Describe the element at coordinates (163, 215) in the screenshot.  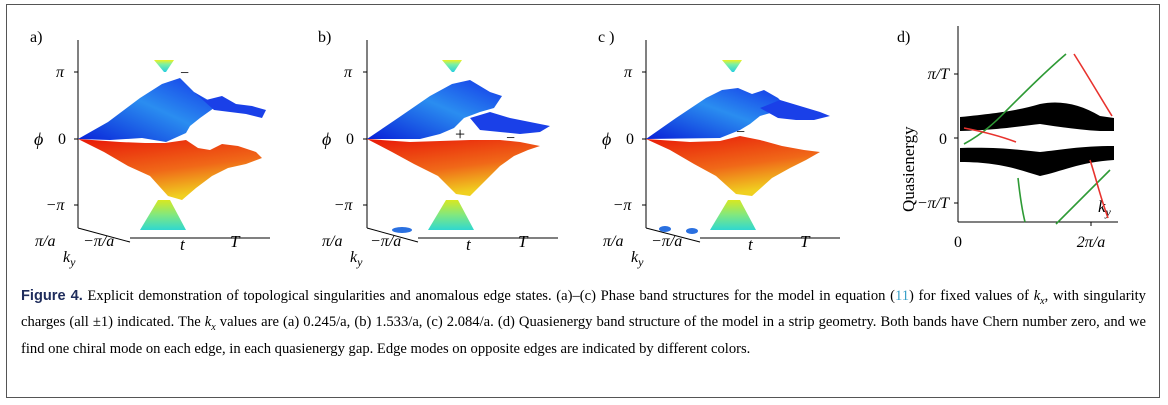
I see `panel-a-cone-bottom` at that location.